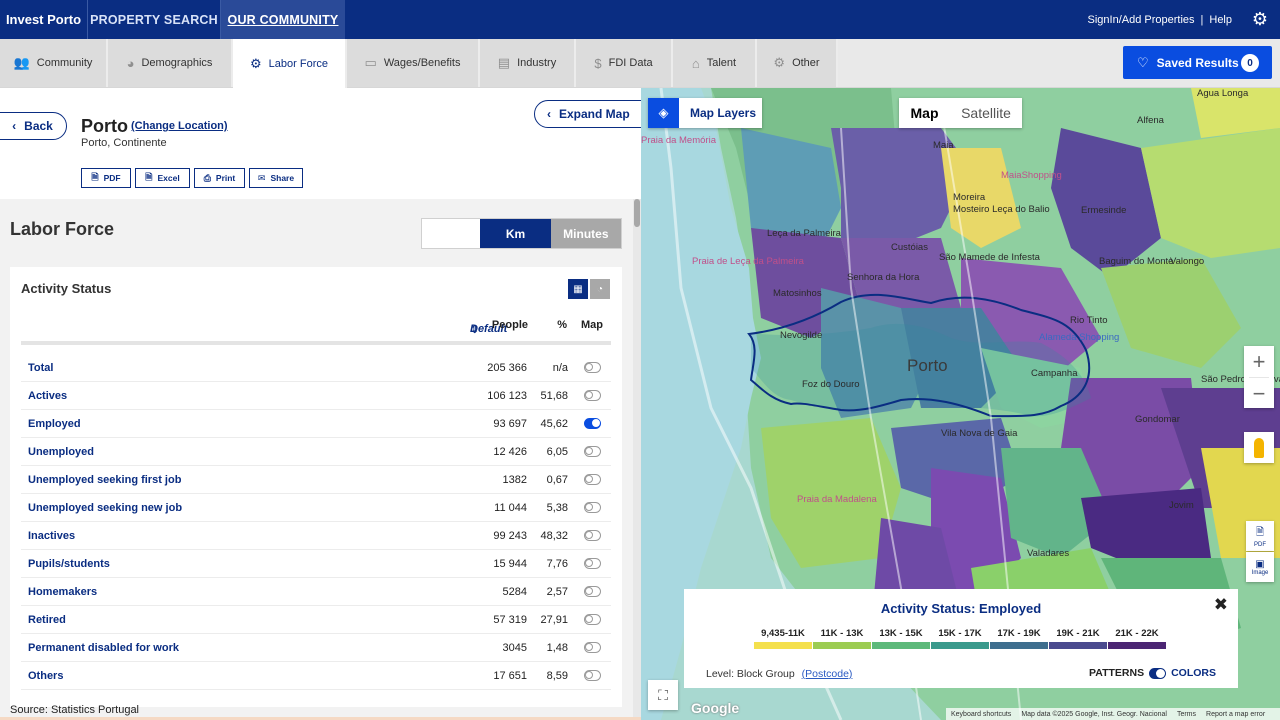 The image size is (1280, 720). Describe the element at coordinates (283, 19) in the screenshot. I see `nav-our-community: OUR COMMUNITY` at that location.